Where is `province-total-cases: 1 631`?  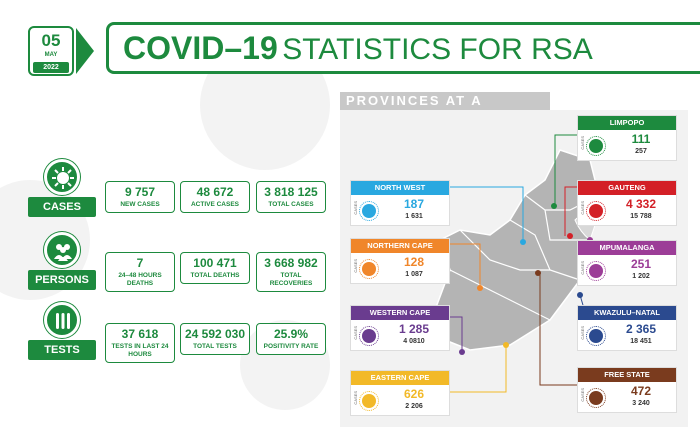
province-total-cases: 1 631 is located at coordinates (414, 216).